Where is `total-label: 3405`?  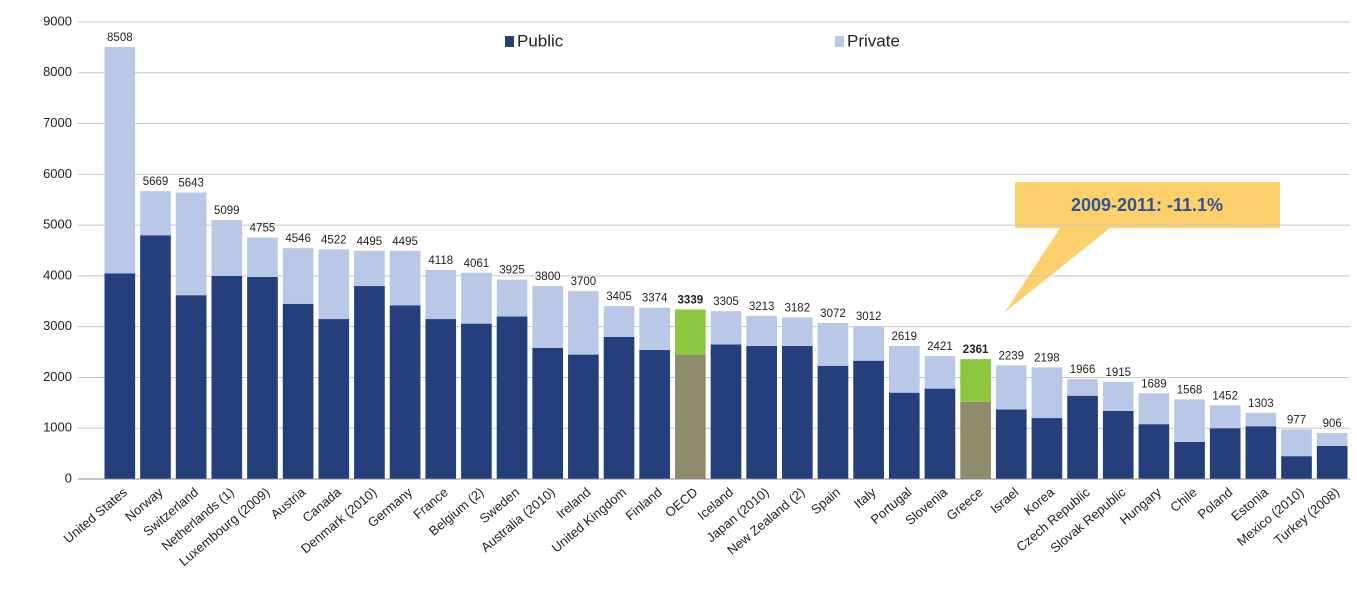 total-label: 3405 is located at coordinates (619, 297).